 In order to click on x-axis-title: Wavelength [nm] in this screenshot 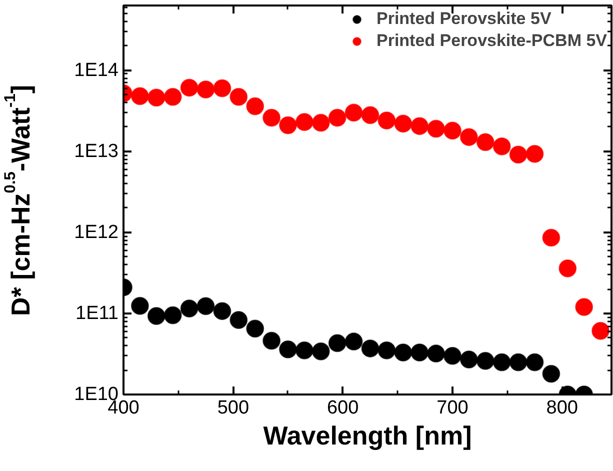, I will do `click(367, 435)`.